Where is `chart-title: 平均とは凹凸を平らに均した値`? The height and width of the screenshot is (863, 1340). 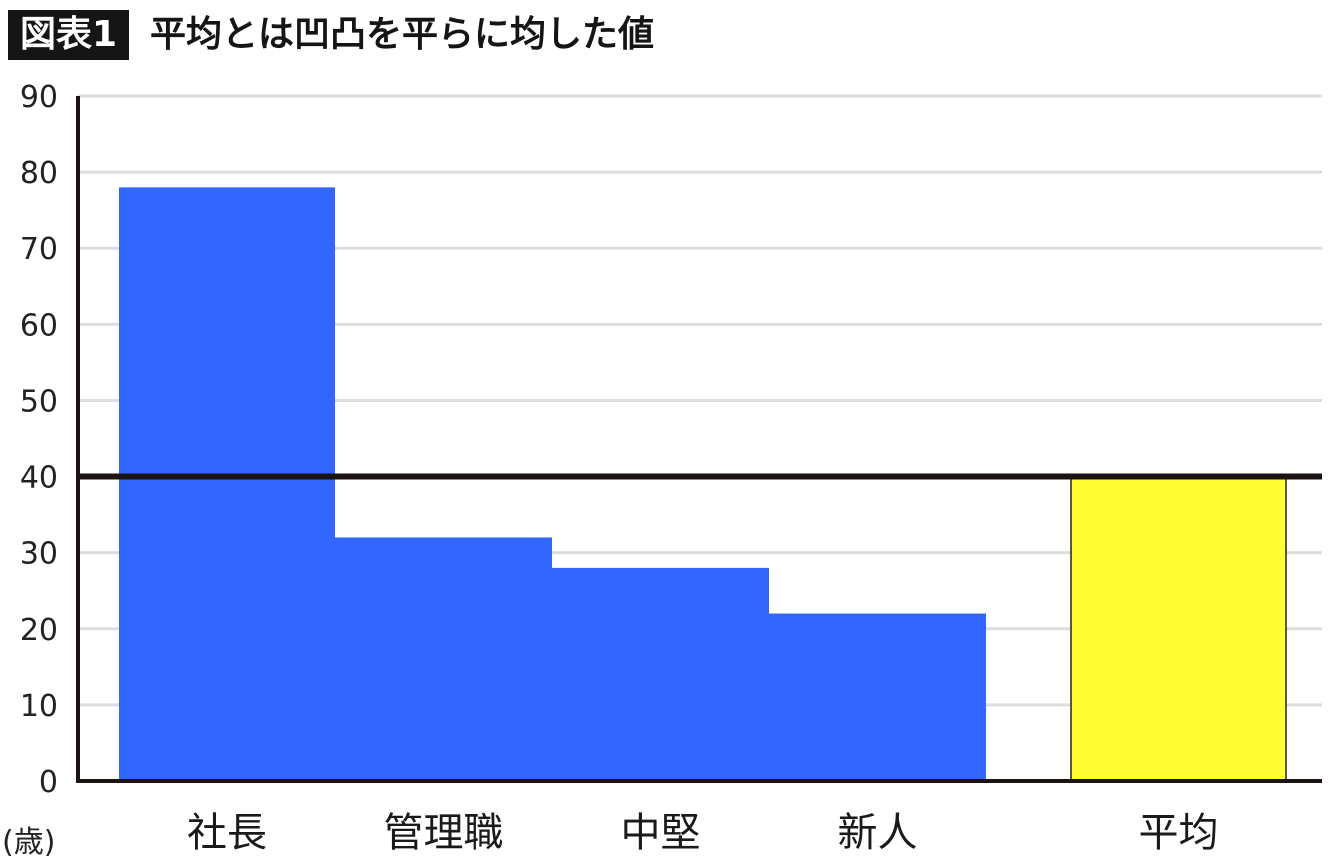
chart-title: 平均とは凹凸を平らに均した値 is located at coordinates (402, 34).